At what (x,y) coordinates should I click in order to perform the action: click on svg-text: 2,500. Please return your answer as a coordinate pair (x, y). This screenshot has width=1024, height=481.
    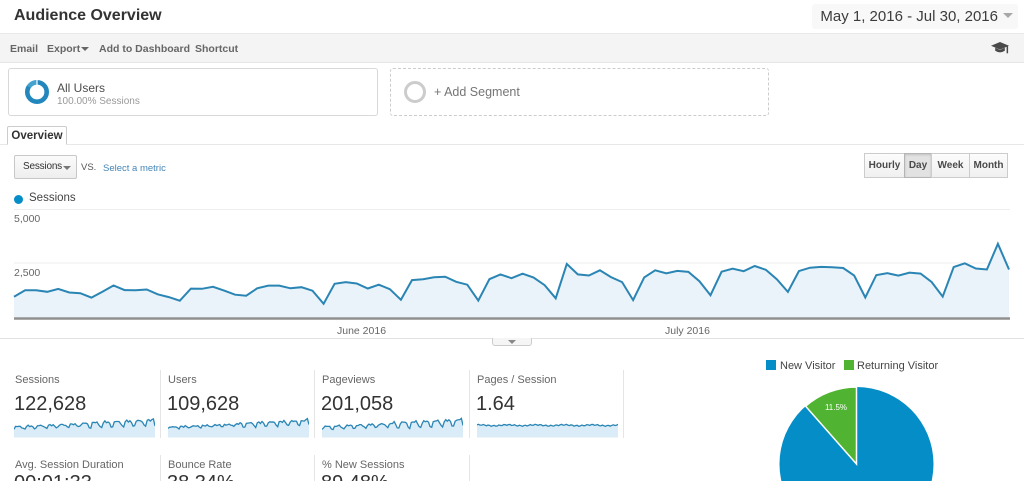
    Looking at the image, I should click on (27, 273).